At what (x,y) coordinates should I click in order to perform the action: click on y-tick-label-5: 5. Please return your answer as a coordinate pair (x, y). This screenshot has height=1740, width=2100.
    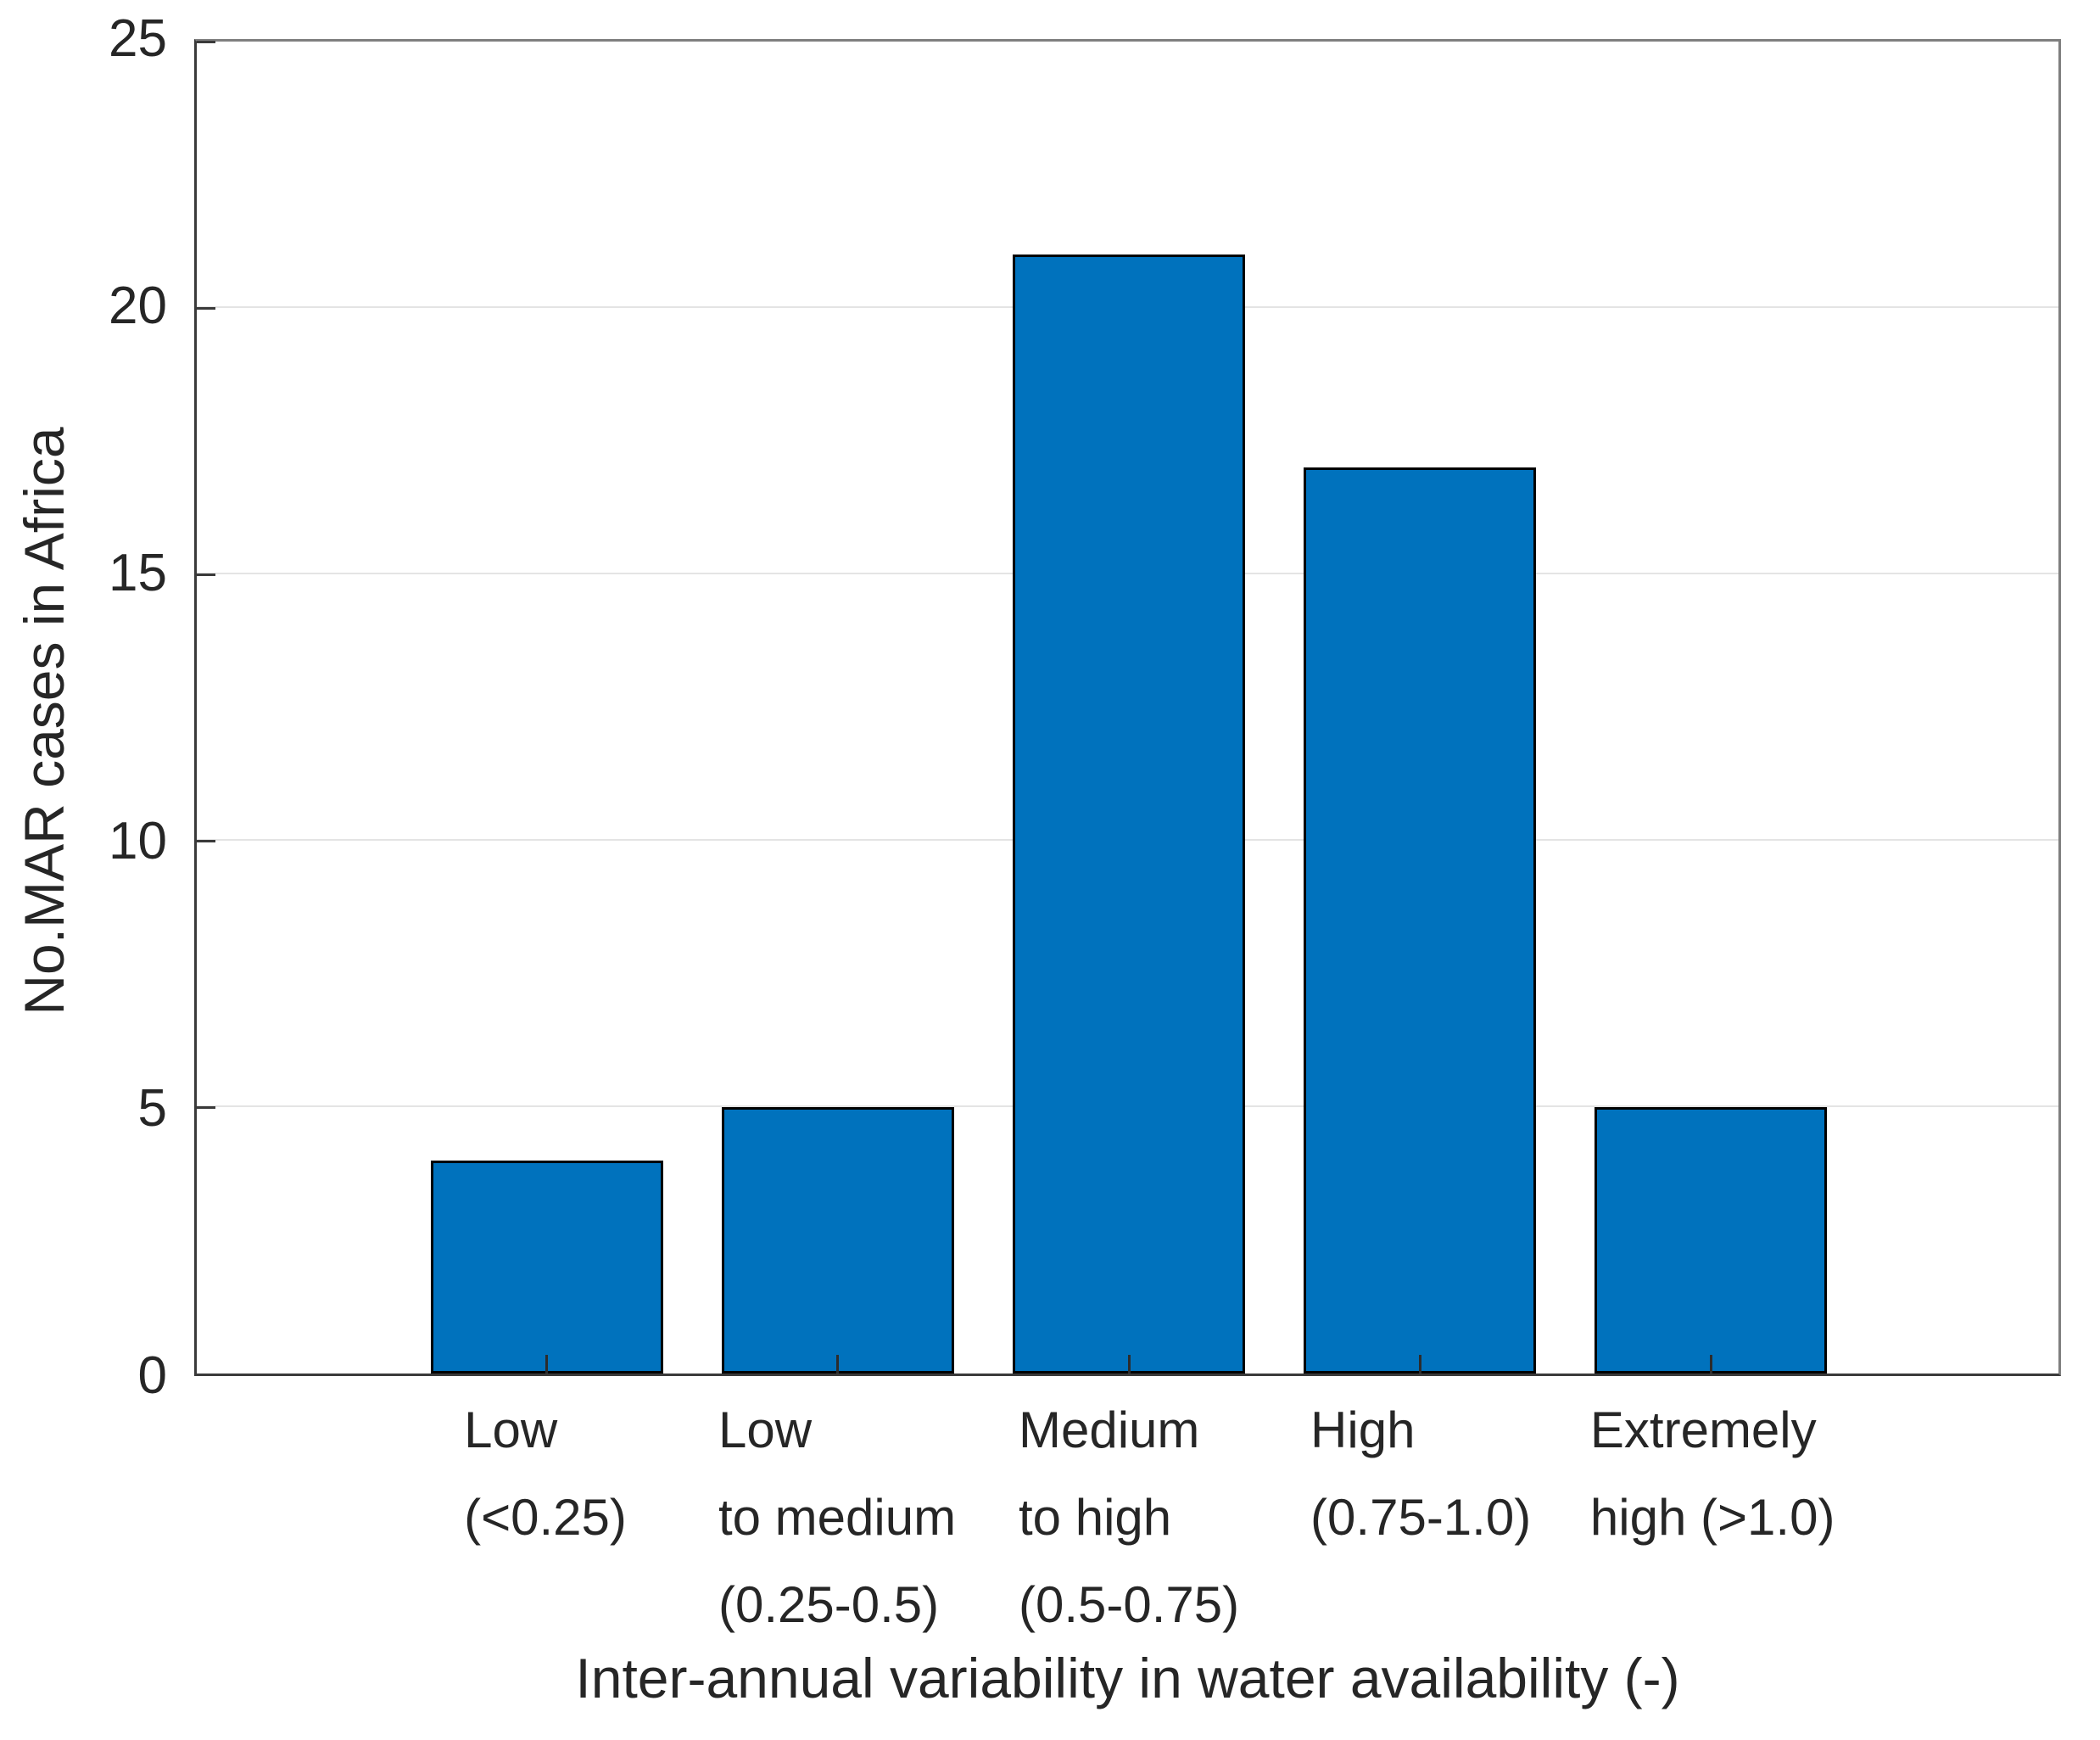
    Looking at the image, I should click on (152, 1108).